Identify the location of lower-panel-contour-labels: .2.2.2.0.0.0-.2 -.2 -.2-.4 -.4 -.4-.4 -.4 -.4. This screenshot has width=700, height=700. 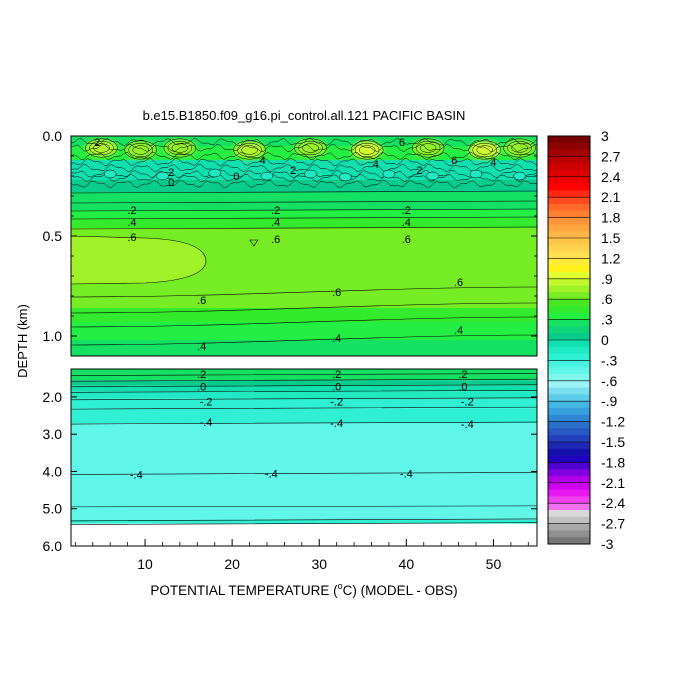
(302, 425).